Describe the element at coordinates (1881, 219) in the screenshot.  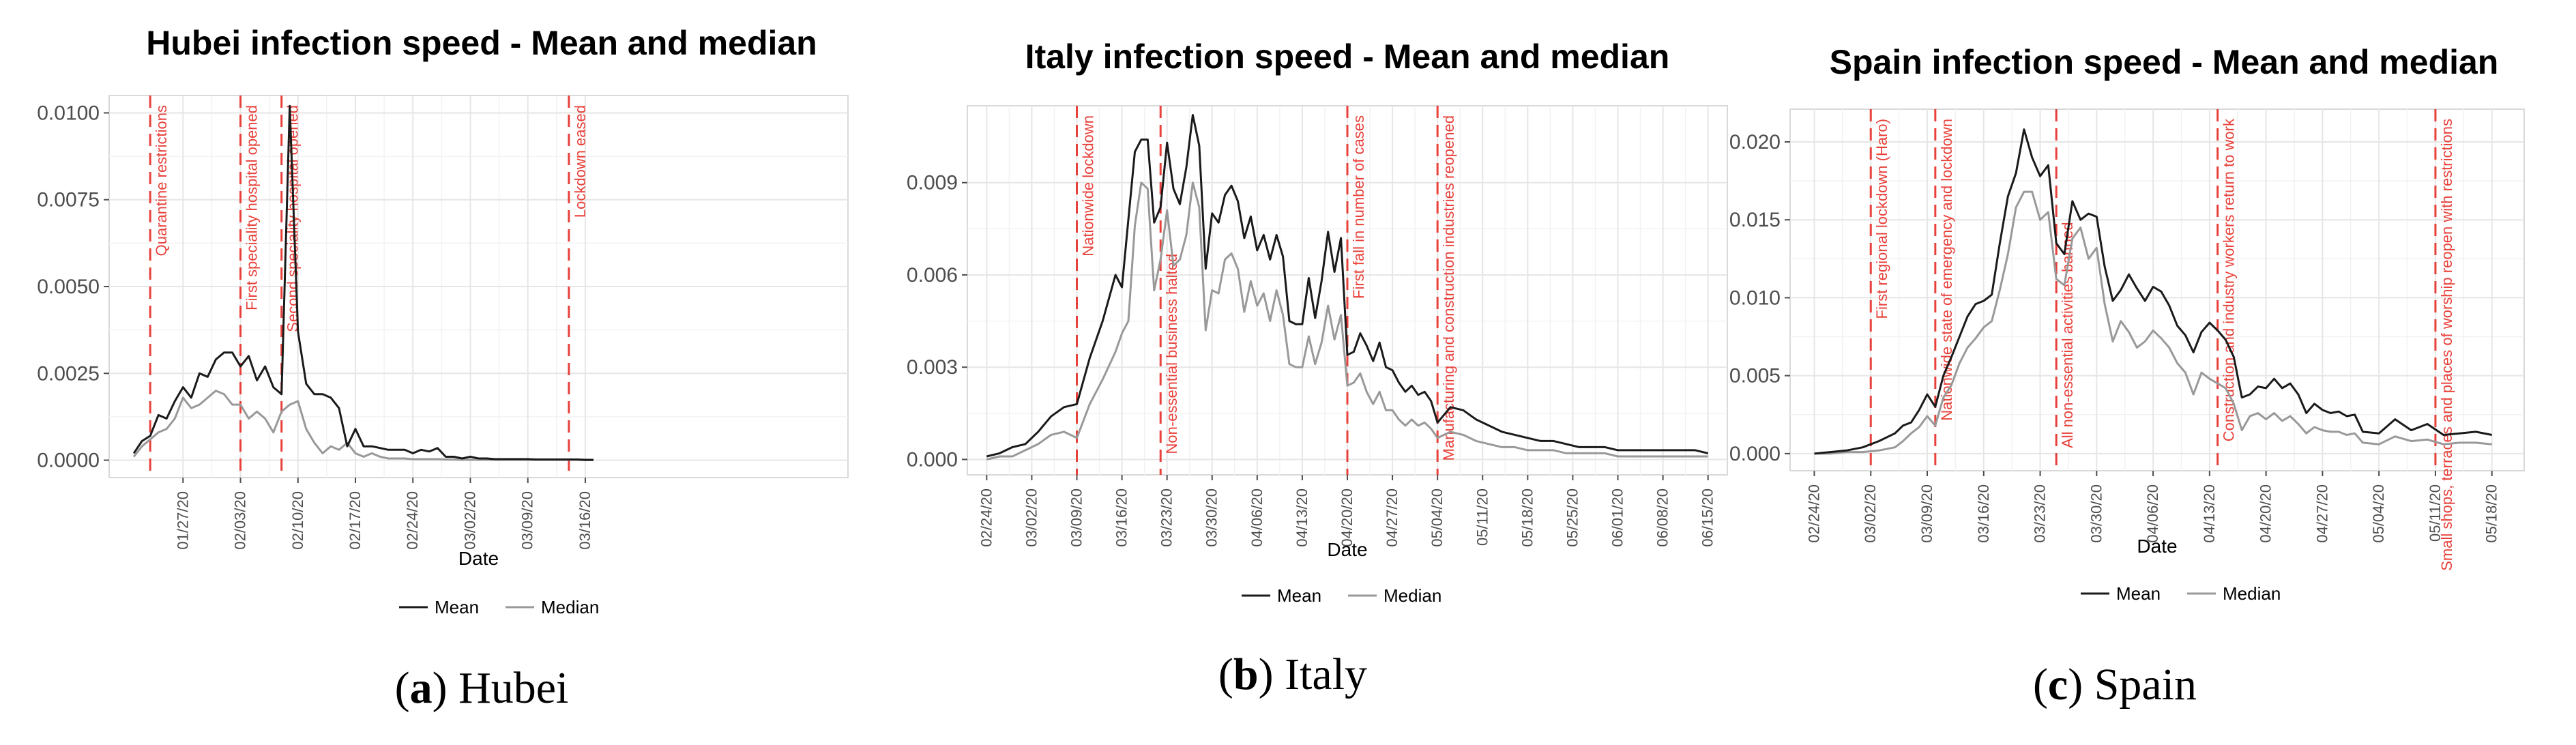
I see `event-label: First regional lockdown (Haro)` at that location.